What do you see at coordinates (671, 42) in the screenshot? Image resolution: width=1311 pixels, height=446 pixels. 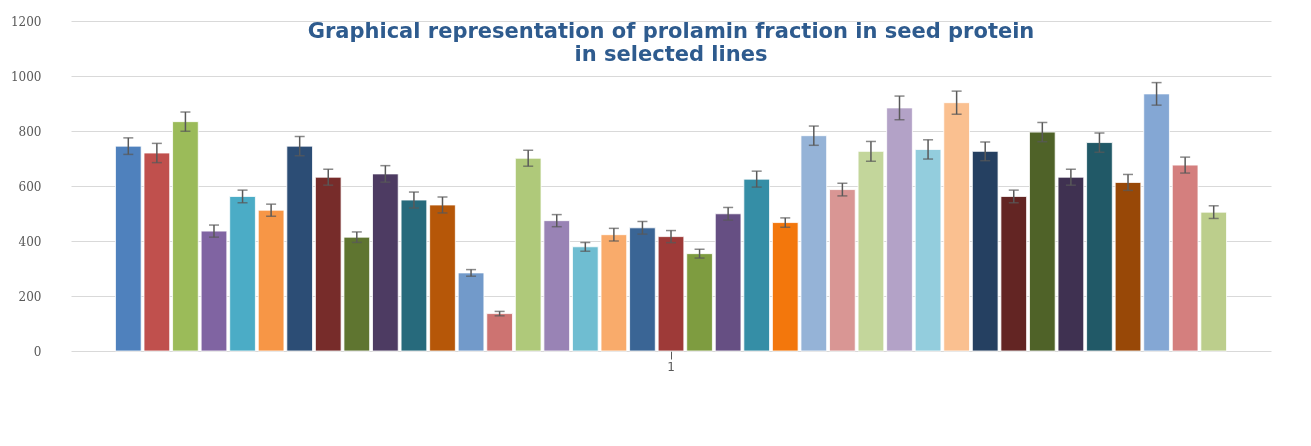 I see `chart-title: Graphical representation of prolamin fraction in seed protein in selected lines` at bounding box center [671, 42].